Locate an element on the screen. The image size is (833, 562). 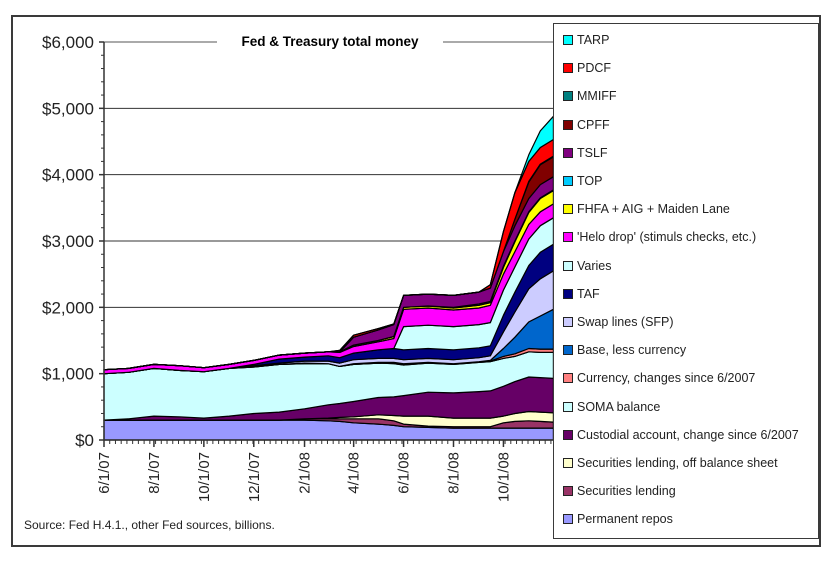
x-tick-label: 10/1/07 is located at coordinates (204, 477).